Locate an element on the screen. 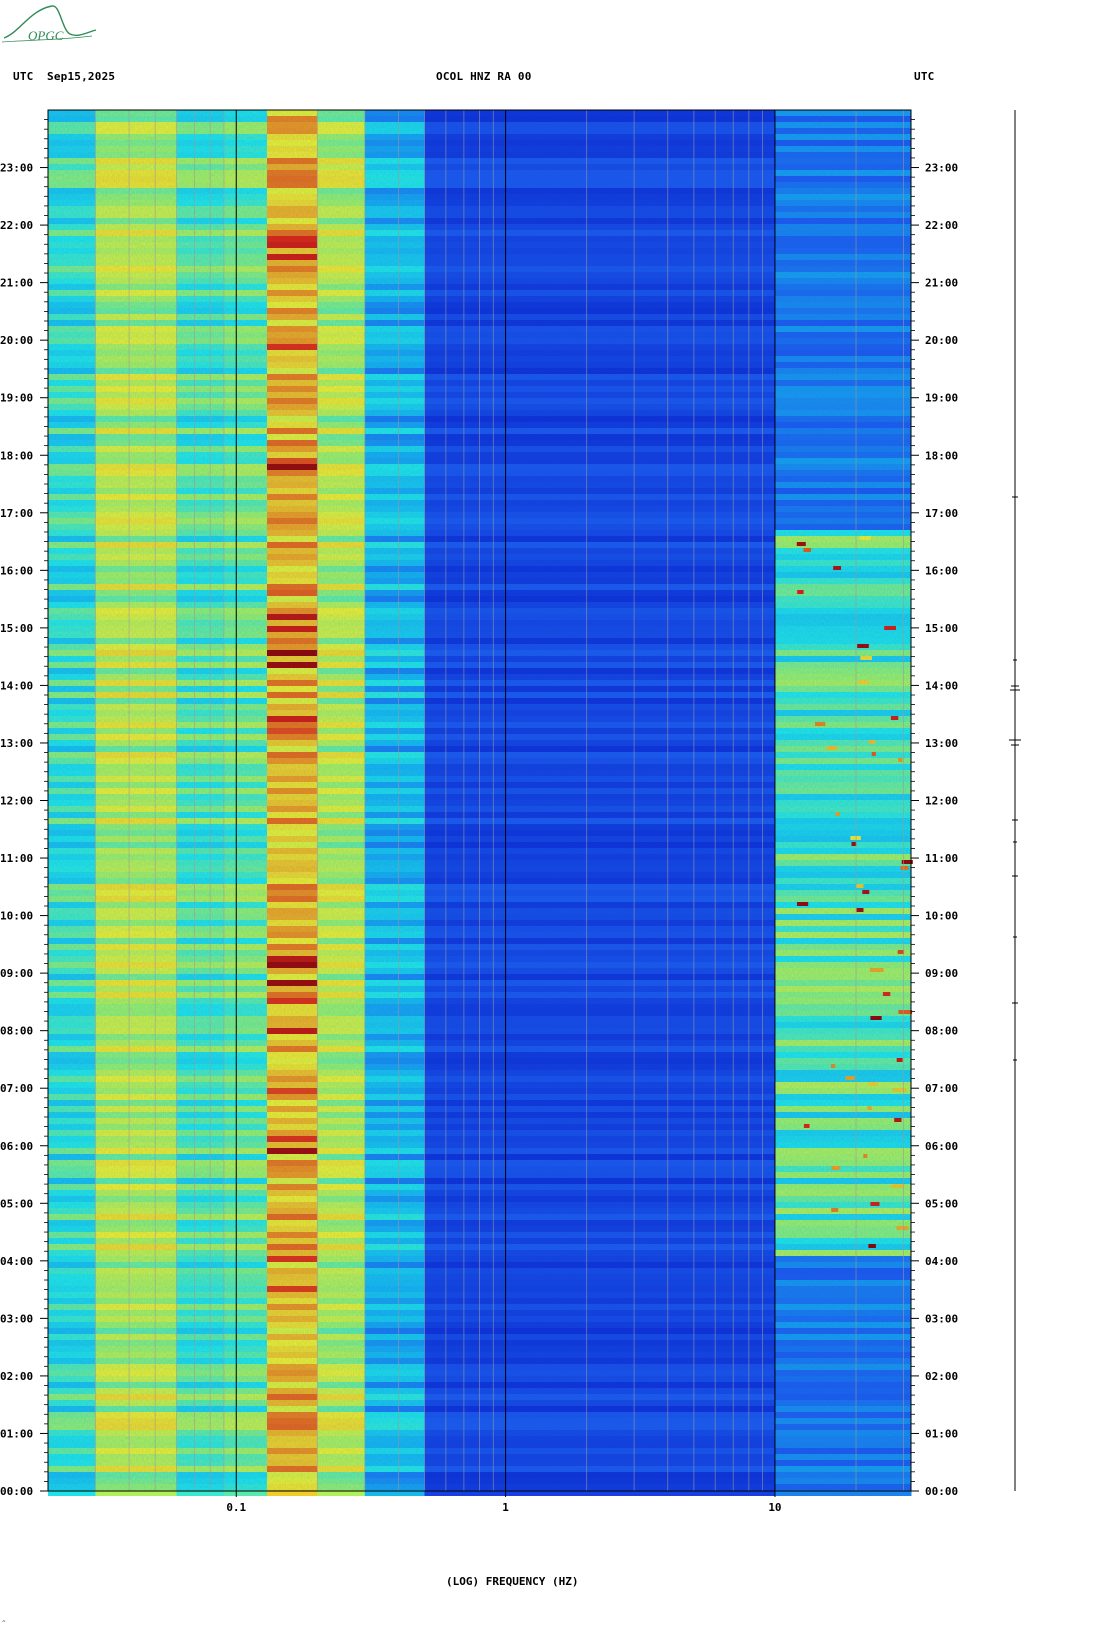 Image resolution: width=1102 pixels, height=1634 pixels. corner-mark: ^ is located at coordinates (4, 1623).